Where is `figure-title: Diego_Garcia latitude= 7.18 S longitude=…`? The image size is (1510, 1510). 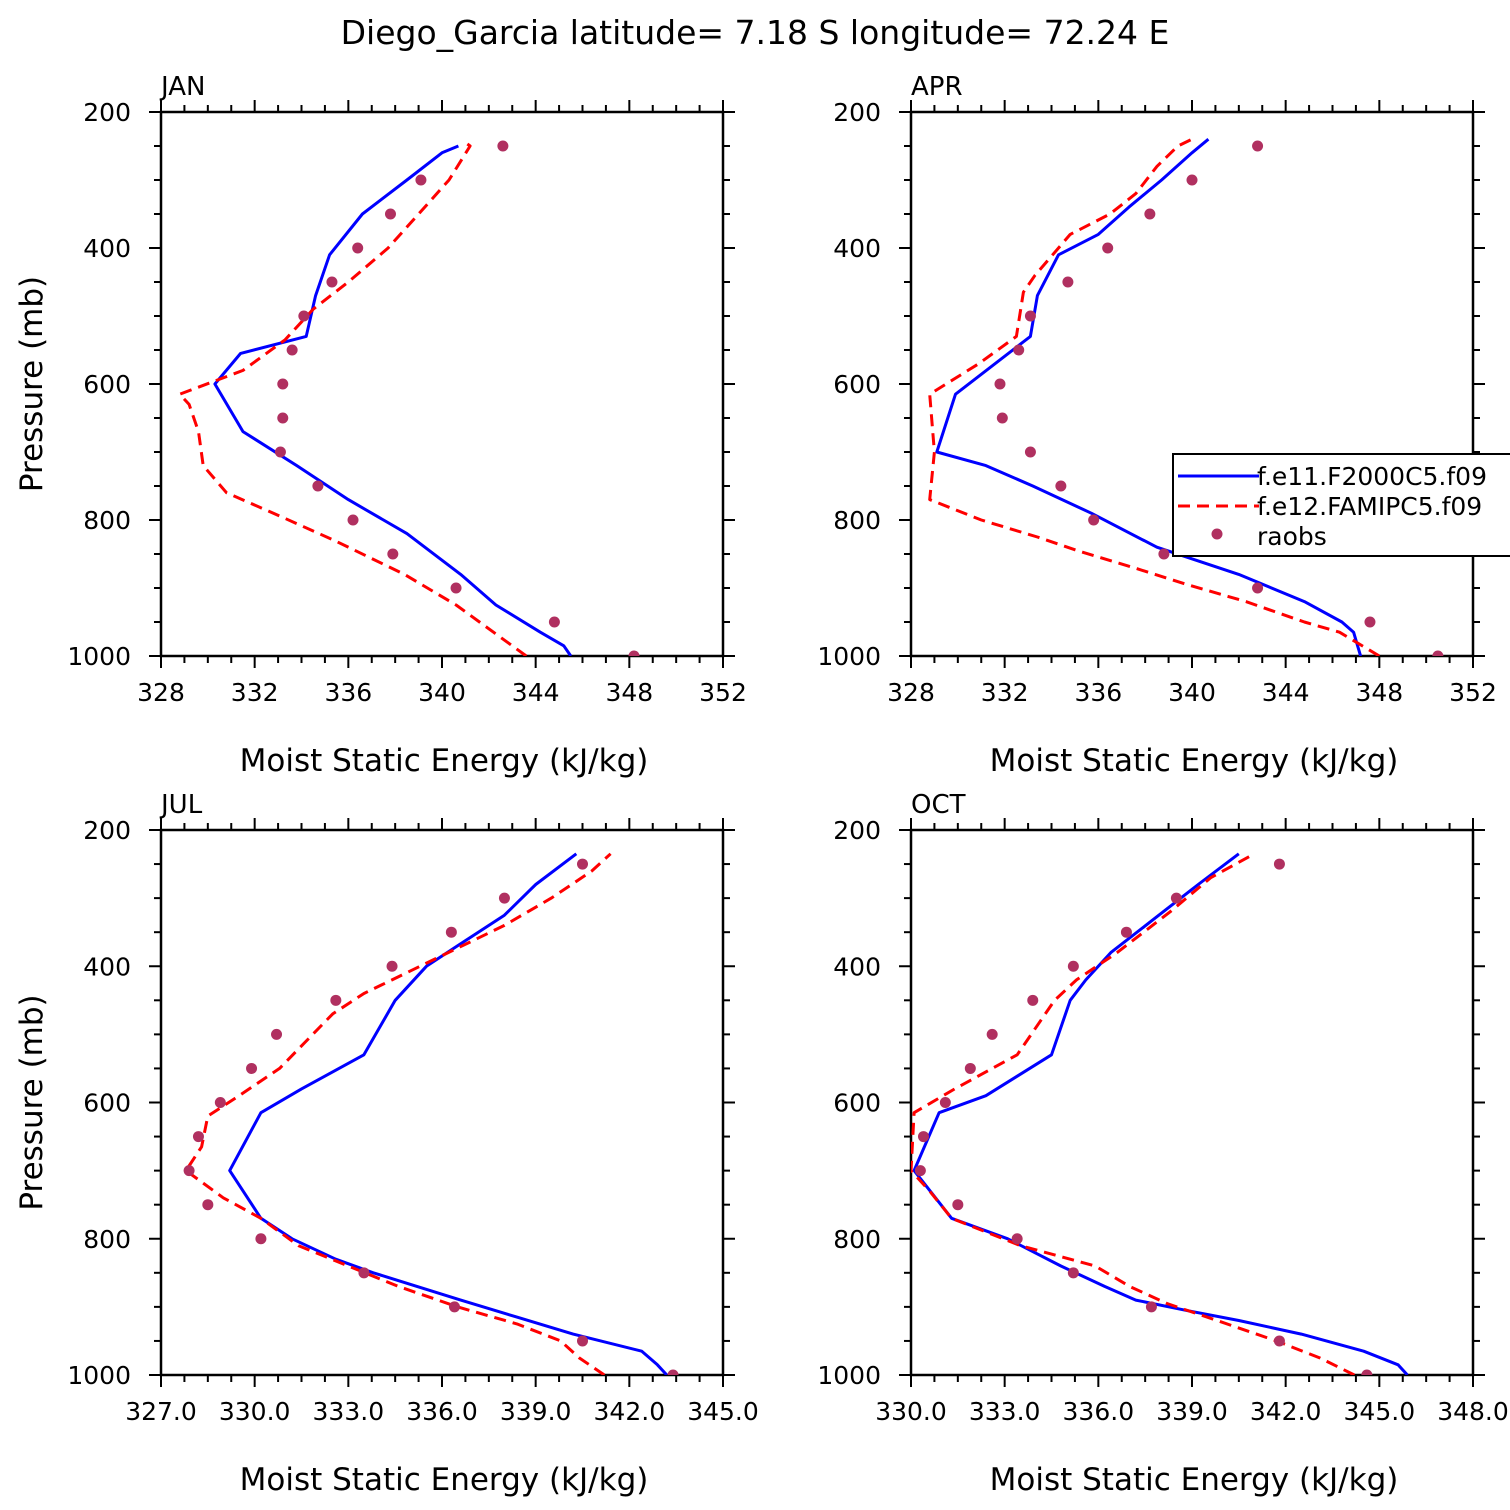 figure-title: Diego_Garcia latitude= 7.18 S longitude=… is located at coordinates (755, 32).